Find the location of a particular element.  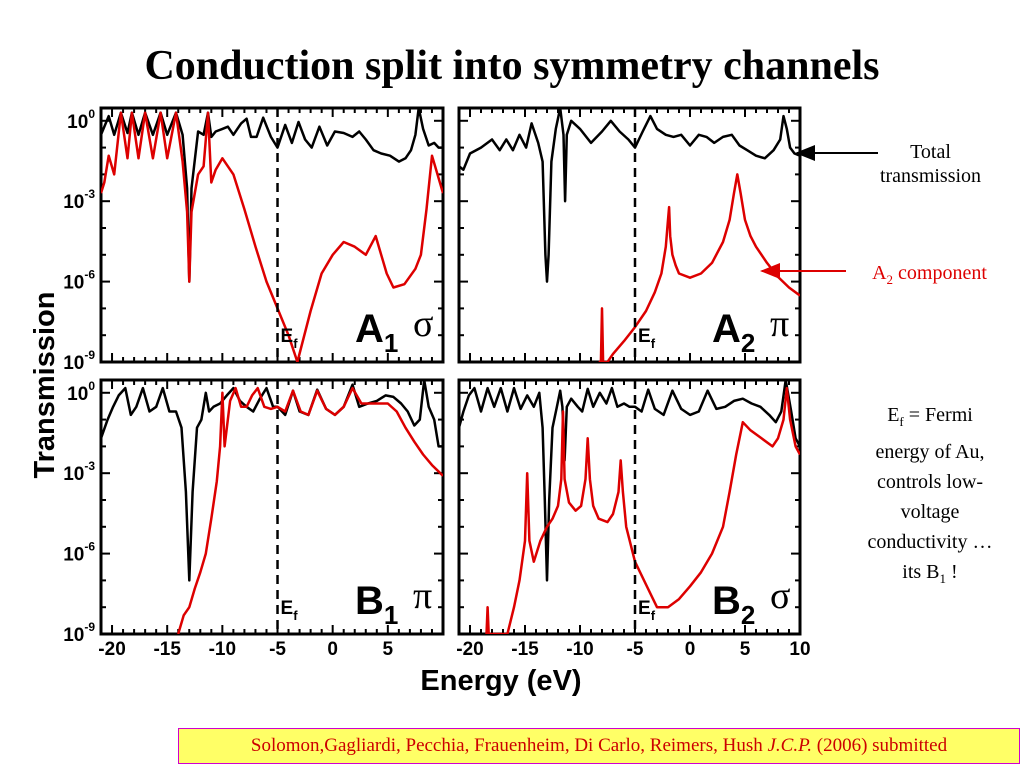

fermi-note-line4: voltage is located at coordinates (930, 512).